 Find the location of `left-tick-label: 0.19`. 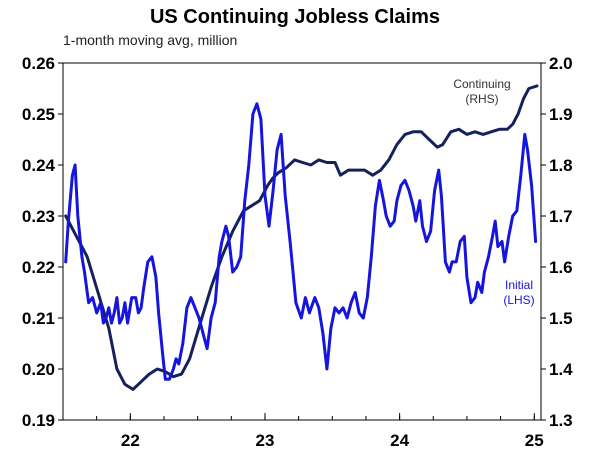

left-tick-label: 0.19 is located at coordinates (38, 420).